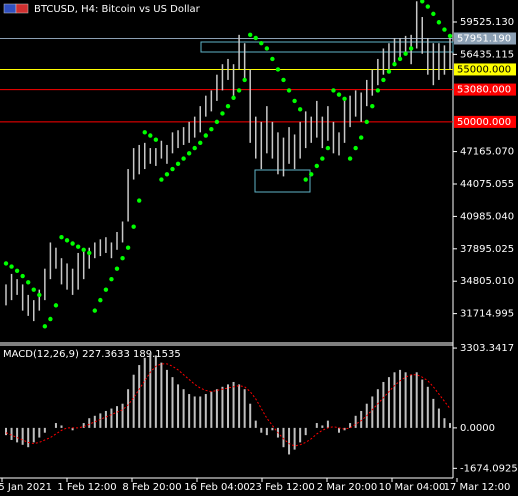  What do you see at coordinates (487, 22) in the screenshot?
I see `y-tick-label: 59525.130` at bounding box center [487, 22].